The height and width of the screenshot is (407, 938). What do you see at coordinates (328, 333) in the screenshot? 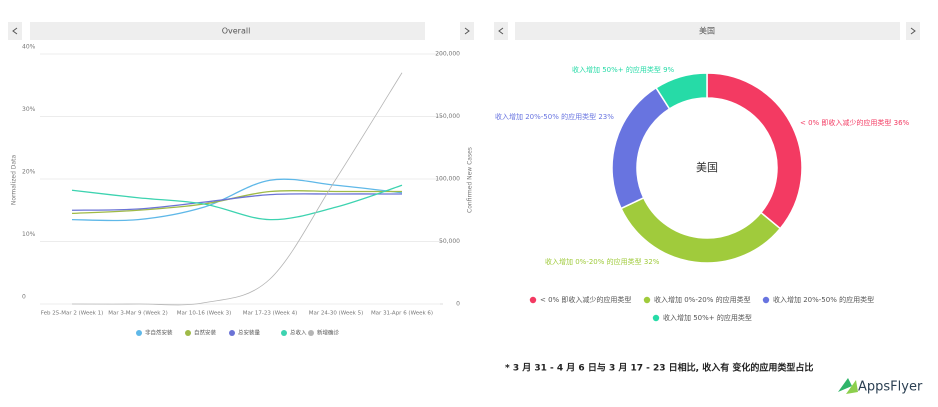
I see `legend-label: 新增确诊` at bounding box center [328, 333].